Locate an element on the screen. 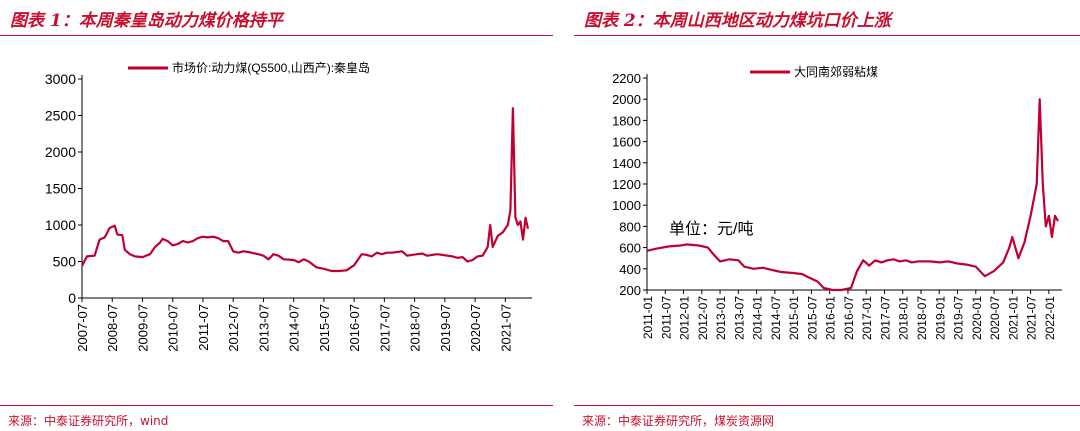 The height and width of the screenshot is (431, 1080). chart-title: 图表 2：本周山西地区动力煤坑口价上涨 is located at coordinates (737, 21).